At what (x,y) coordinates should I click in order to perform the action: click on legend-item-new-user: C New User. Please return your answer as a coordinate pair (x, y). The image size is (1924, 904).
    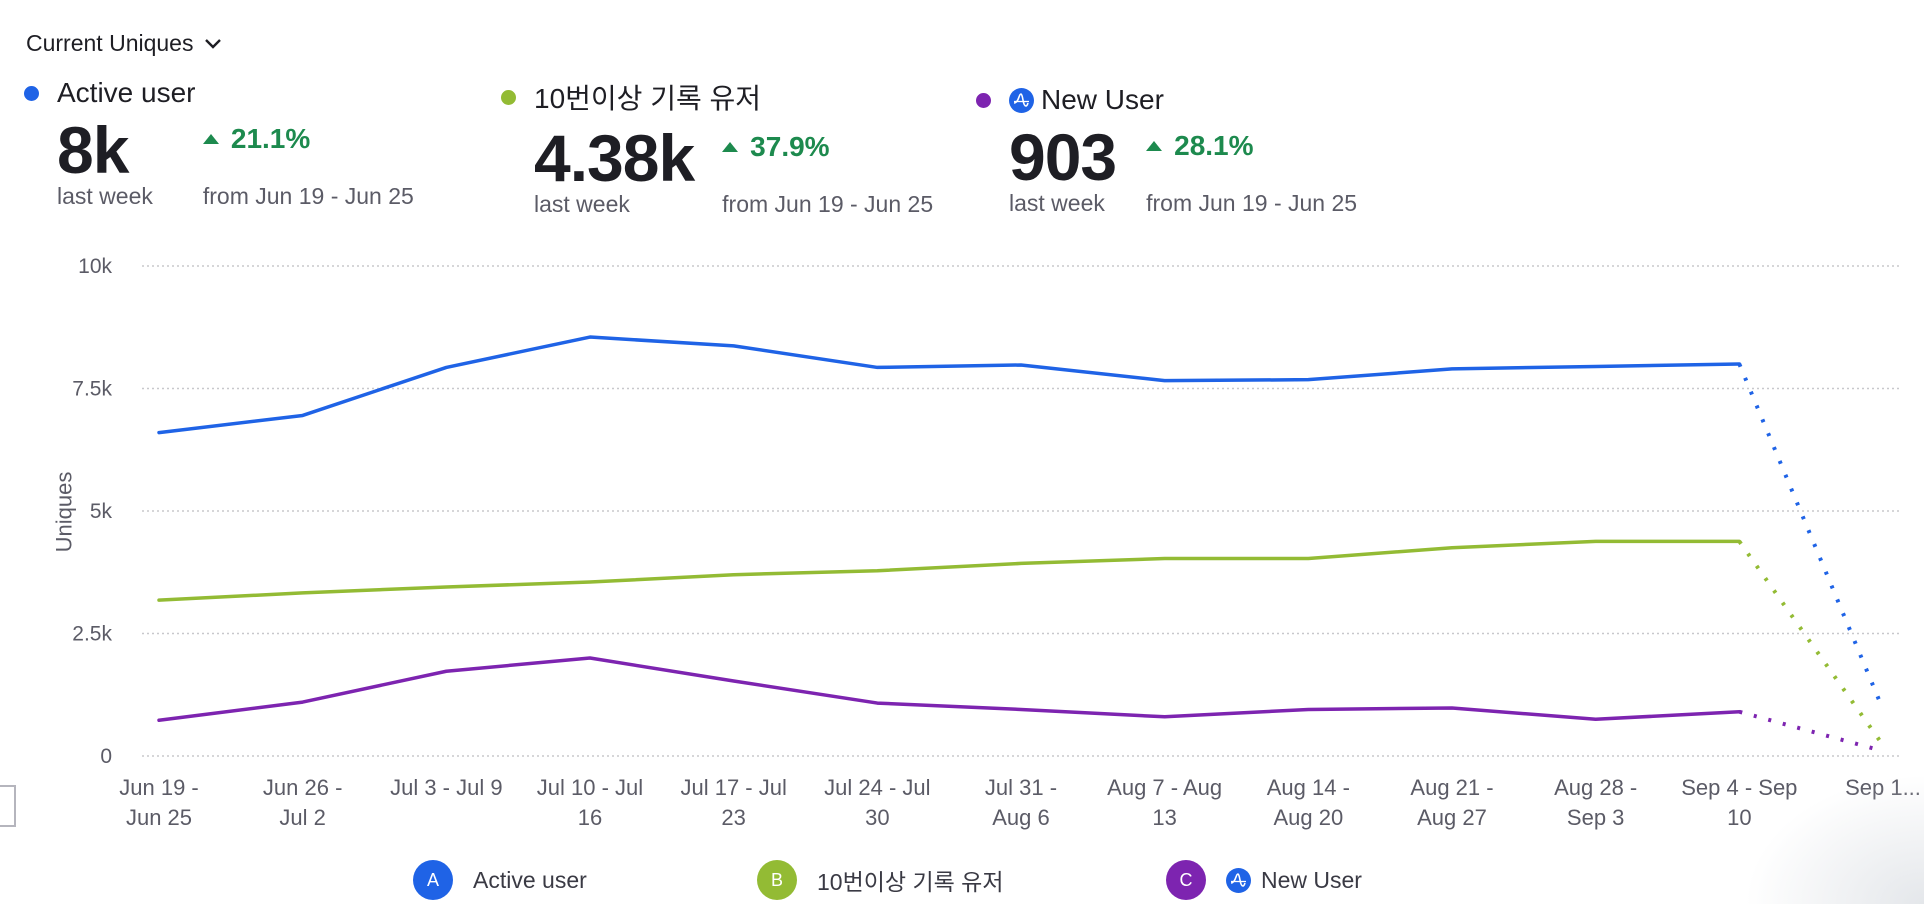
    Looking at the image, I should click on (1264, 880).